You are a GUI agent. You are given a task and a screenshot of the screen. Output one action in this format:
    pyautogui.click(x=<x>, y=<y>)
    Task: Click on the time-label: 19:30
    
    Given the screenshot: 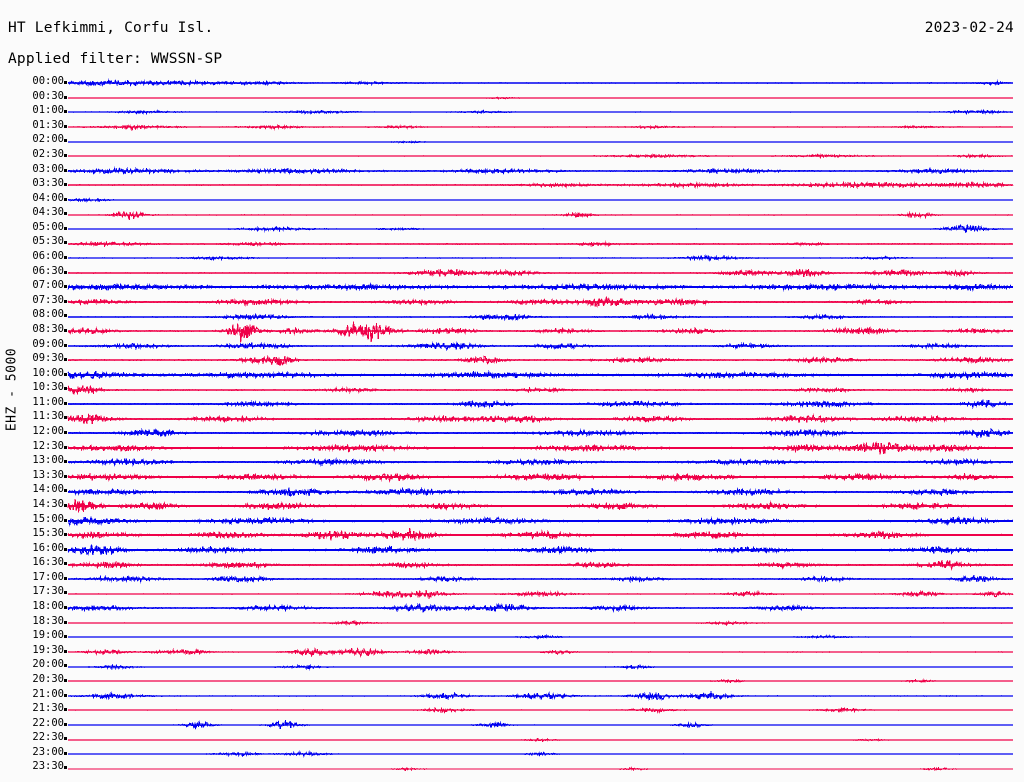 What is the action you would take?
    pyautogui.click(x=48, y=649)
    